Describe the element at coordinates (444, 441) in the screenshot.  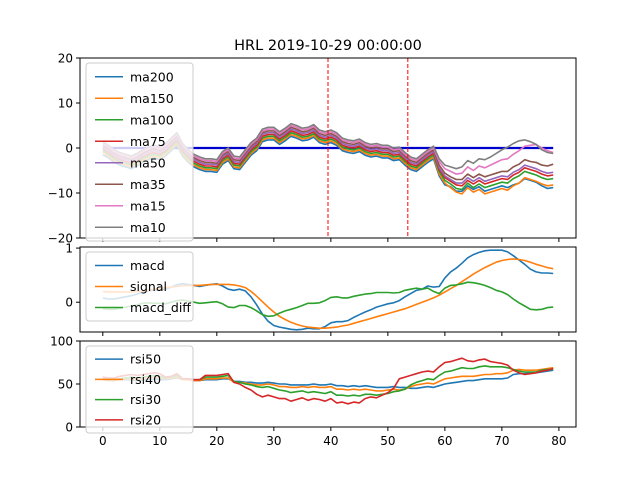
I see `x-tick-label: 60` at that location.